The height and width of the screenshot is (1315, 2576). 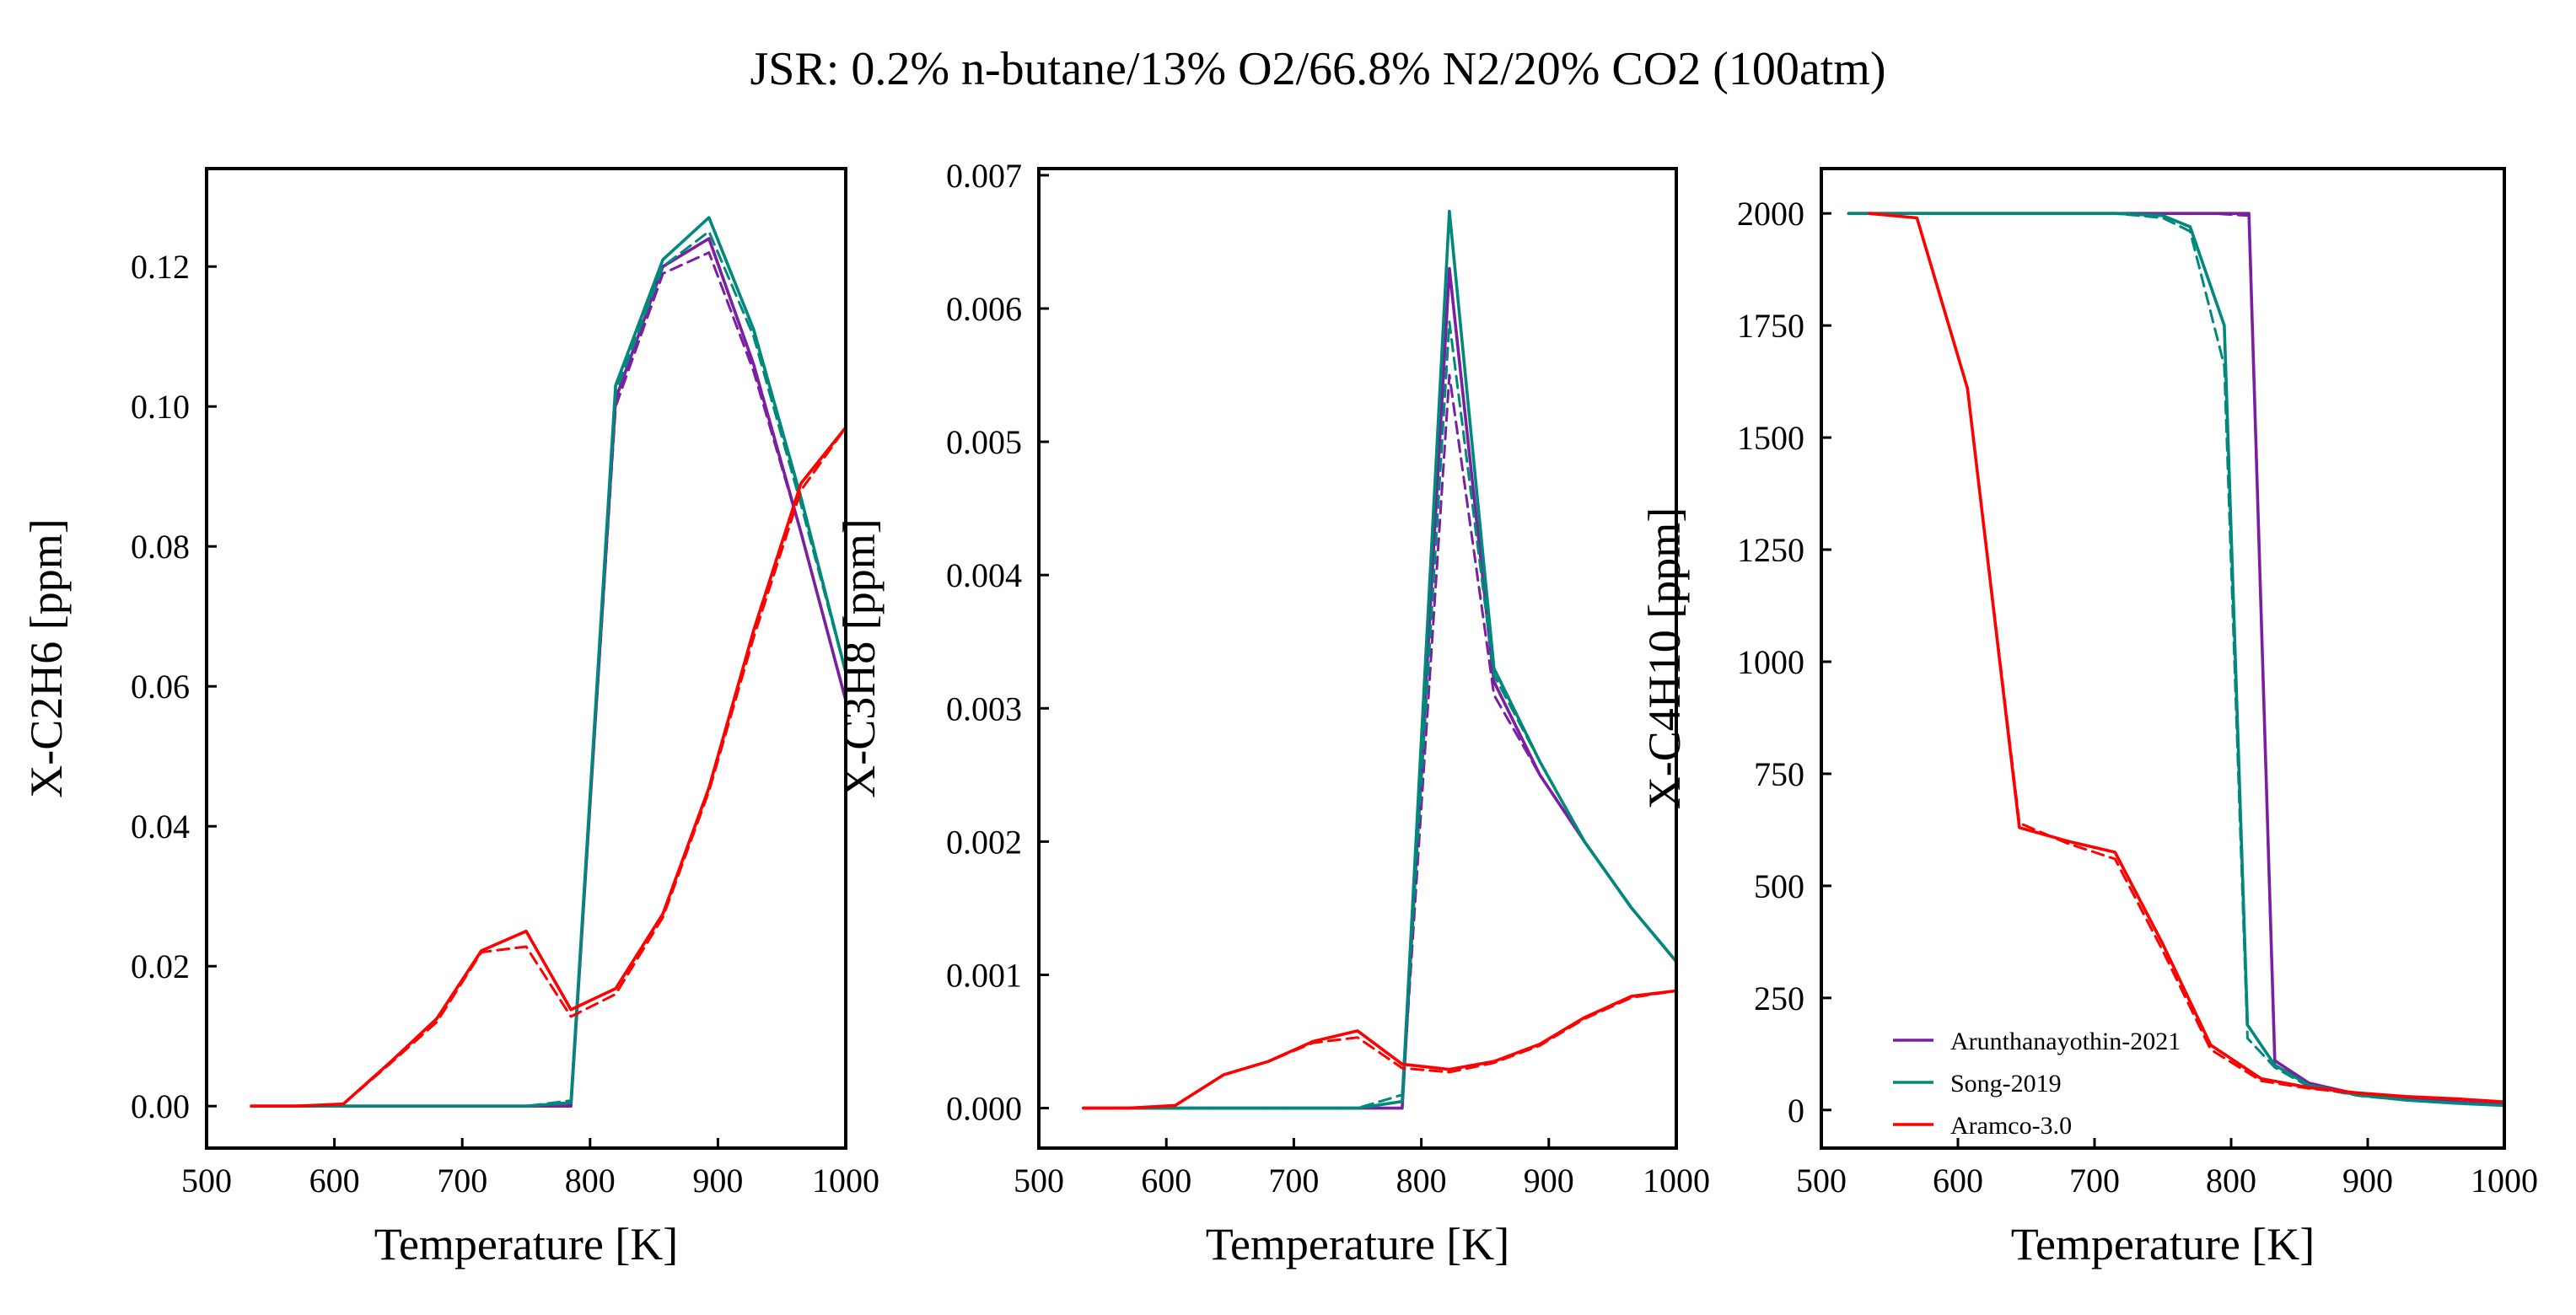 What do you see at coordinates (160, 687) in the screenshot?
I see `y-tick-label: 0.06` at bounding box center [160, 687].